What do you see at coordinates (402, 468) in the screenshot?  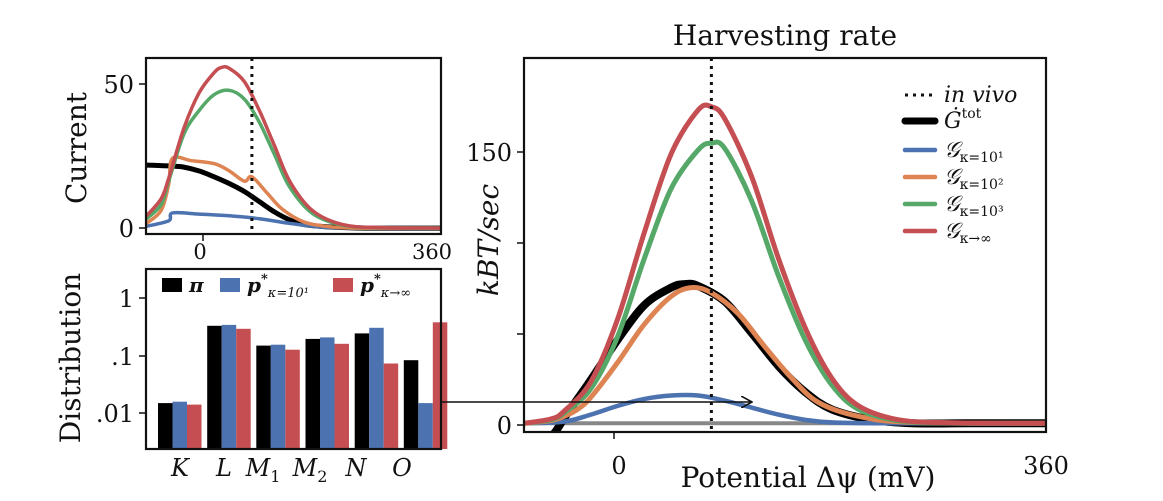 I see `category-label-O: O` at bounding box center [402, 468].